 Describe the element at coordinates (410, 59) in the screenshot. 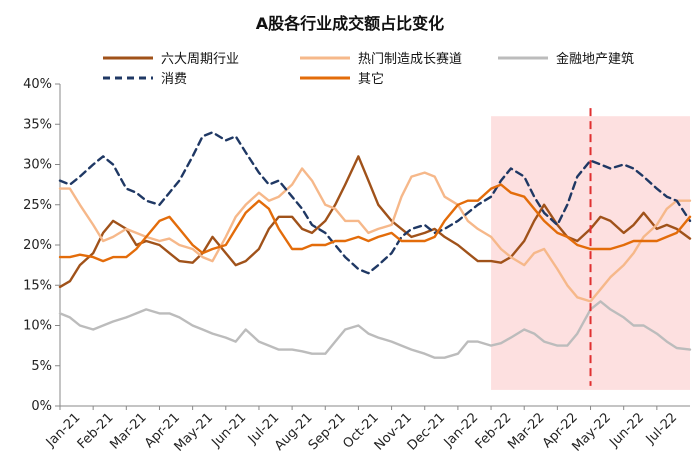

I see `legend-label-1: 热门制造成长赛道` at that location.